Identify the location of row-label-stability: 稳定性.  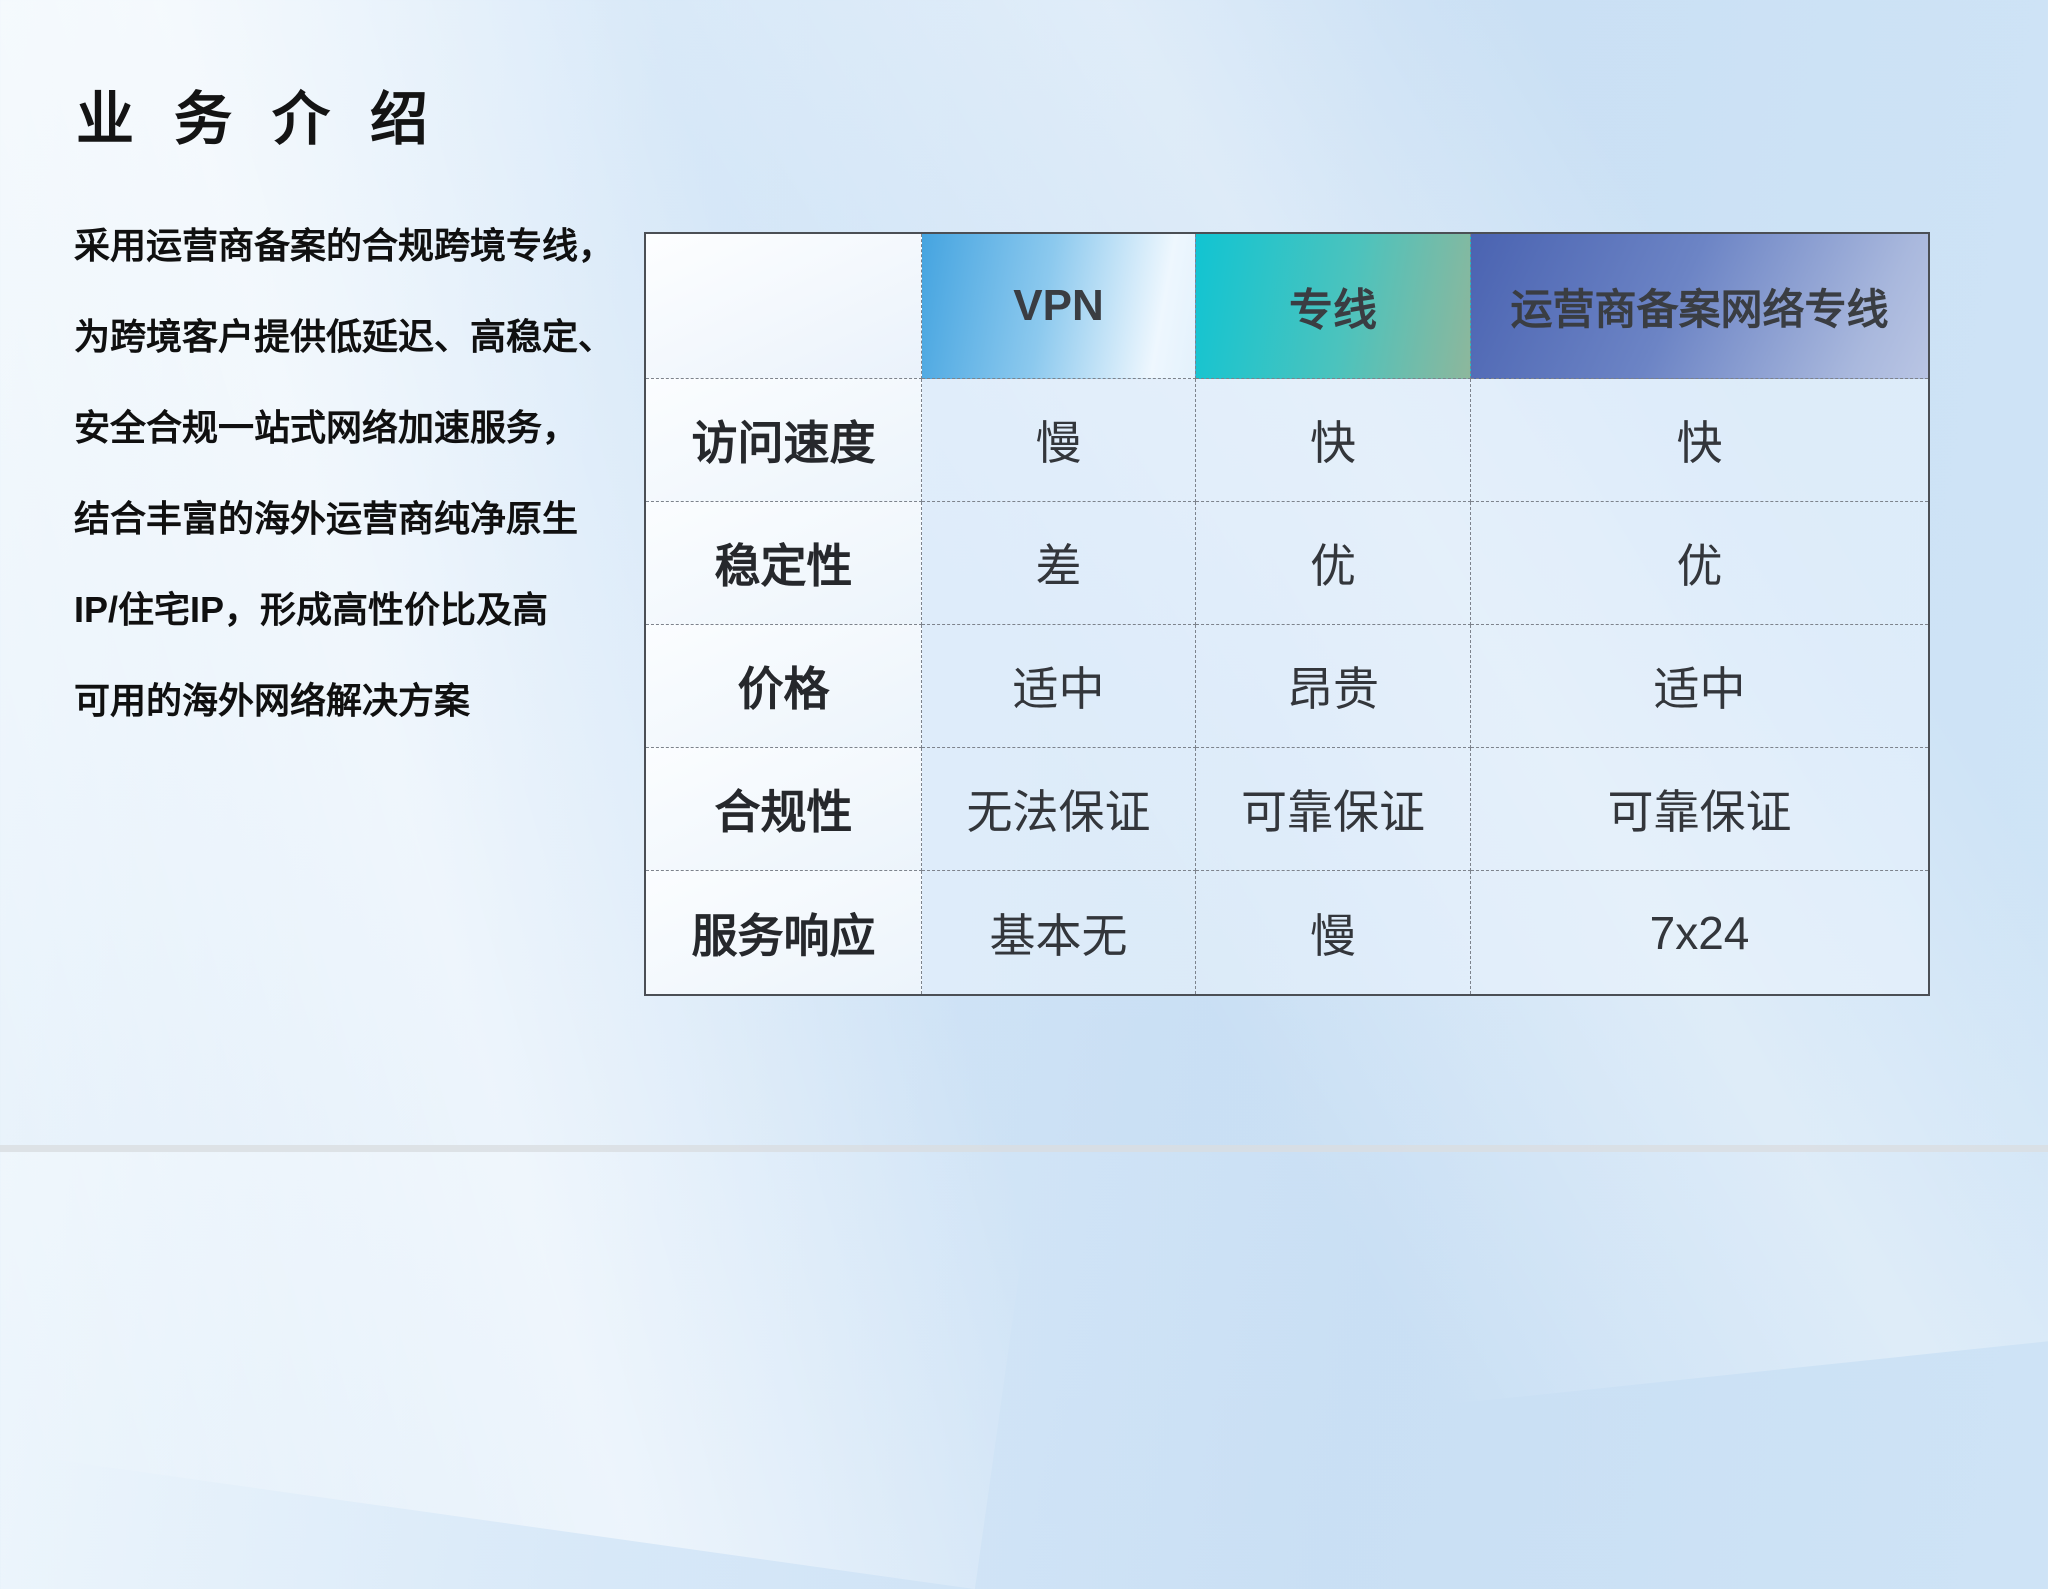
(784, 563).